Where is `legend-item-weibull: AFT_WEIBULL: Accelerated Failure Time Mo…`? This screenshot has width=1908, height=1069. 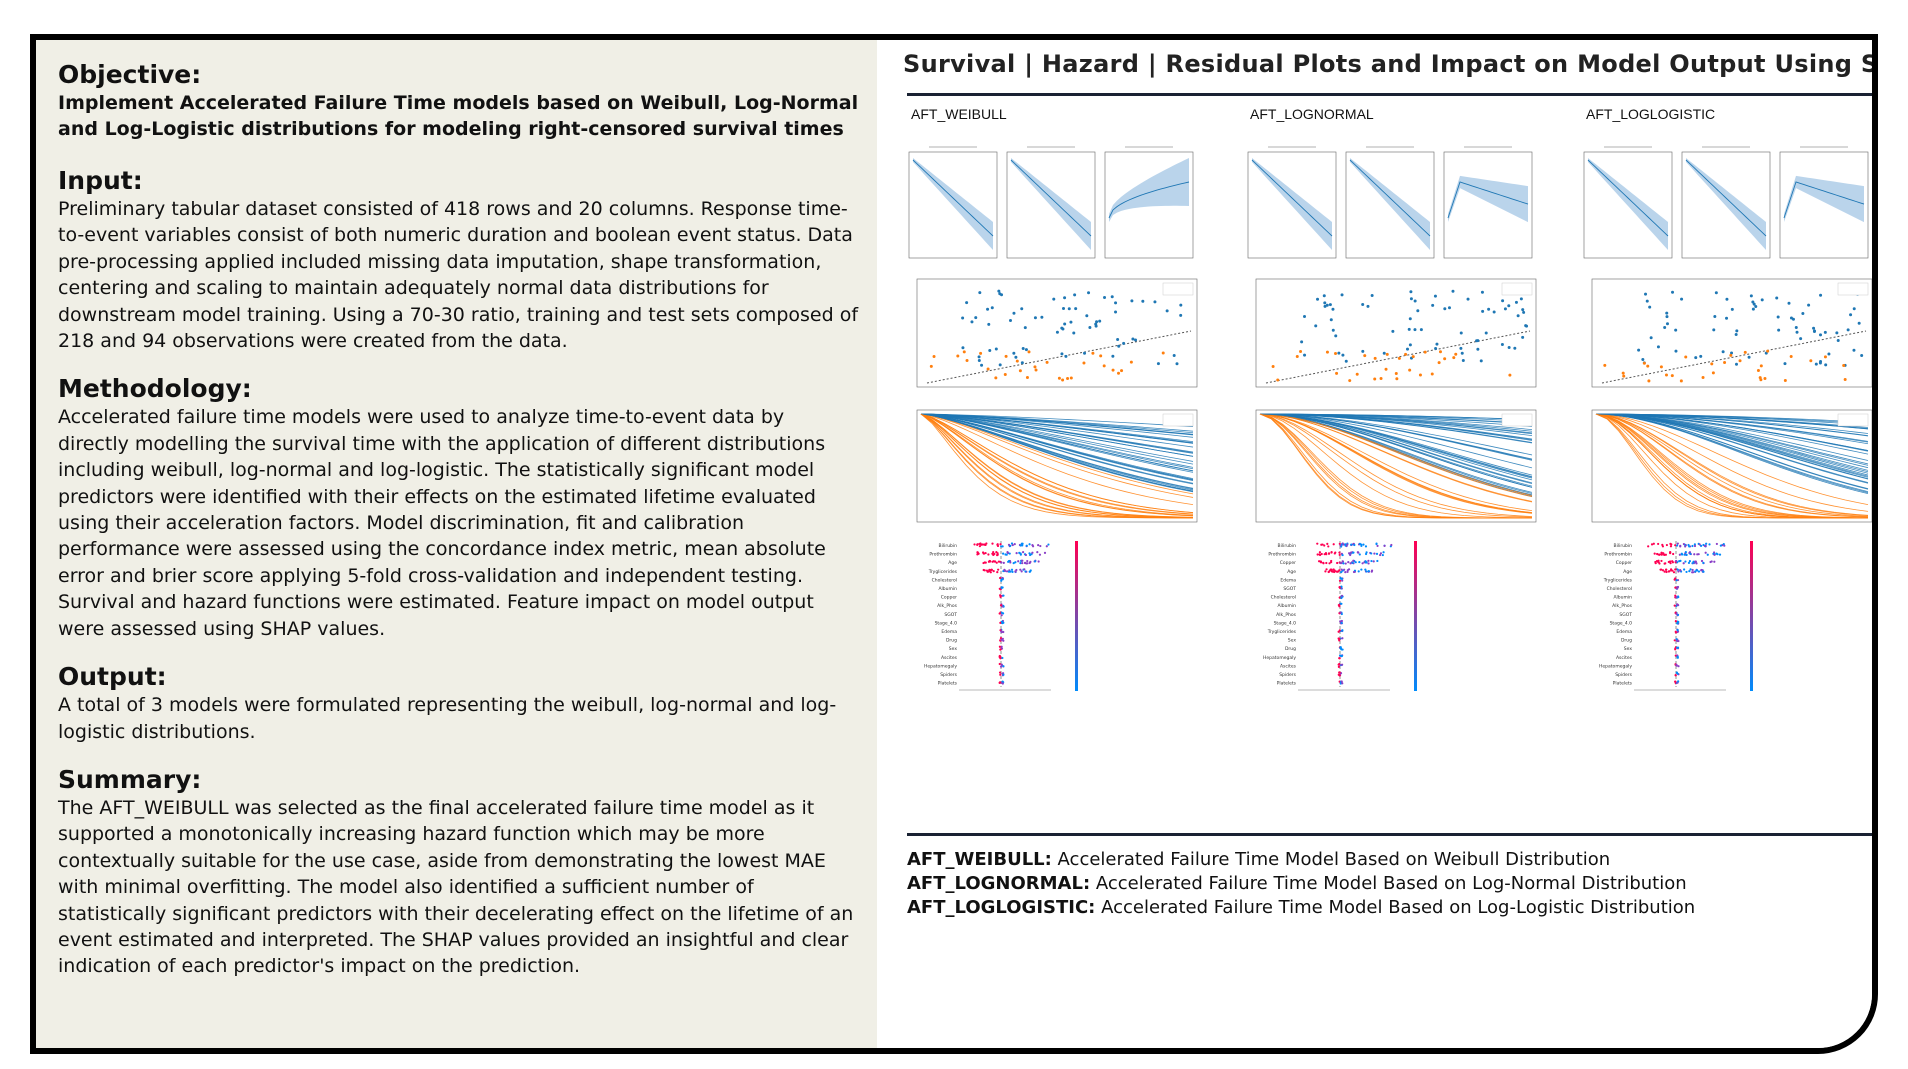
legend-item-weibull: AFT_WEIBULL: Accelerated Failure Time Mo… is located at coordinates (1259, 859).